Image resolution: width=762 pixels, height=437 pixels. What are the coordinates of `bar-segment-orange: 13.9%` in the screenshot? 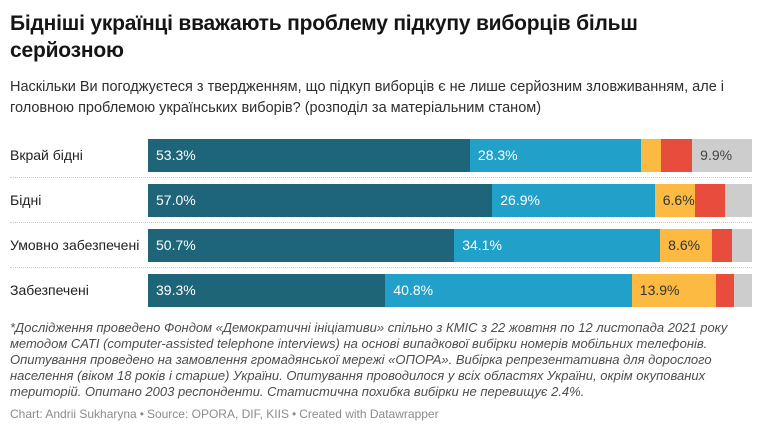 It's located at (673, 290).